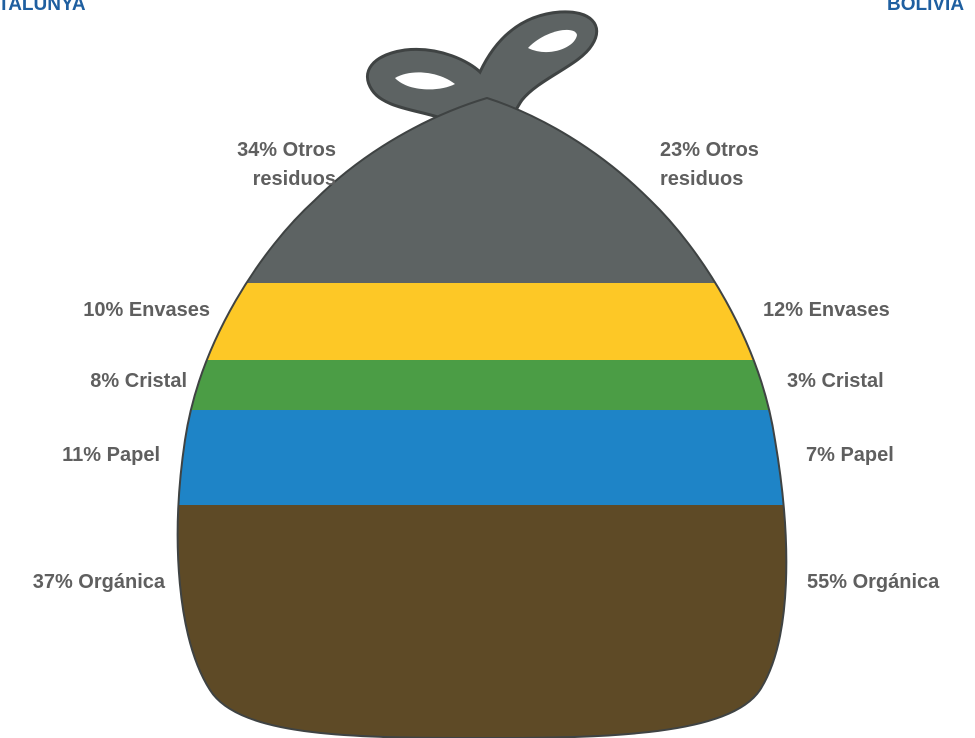 Image resolution: width=975 pixels, height=738 pixels. I want to click on left-label-otros: 34% Otros residuos, so click(286, 164).